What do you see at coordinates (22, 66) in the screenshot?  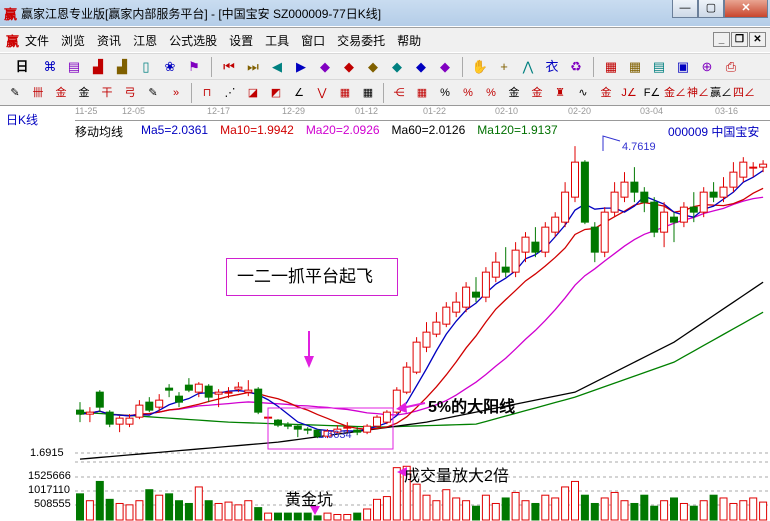 I see `period-dropdown: 日` at bounding box center [22, 66].